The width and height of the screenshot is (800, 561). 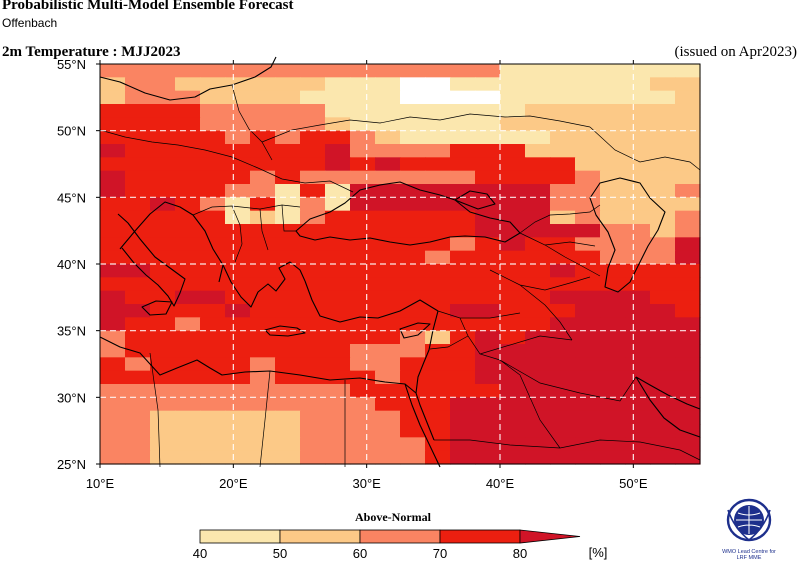 What do you see at coordinates (749, 552) in the screenshot?
I see `logo-text-line1: WMO Lead Centre for` at bounding box center [749, 552].